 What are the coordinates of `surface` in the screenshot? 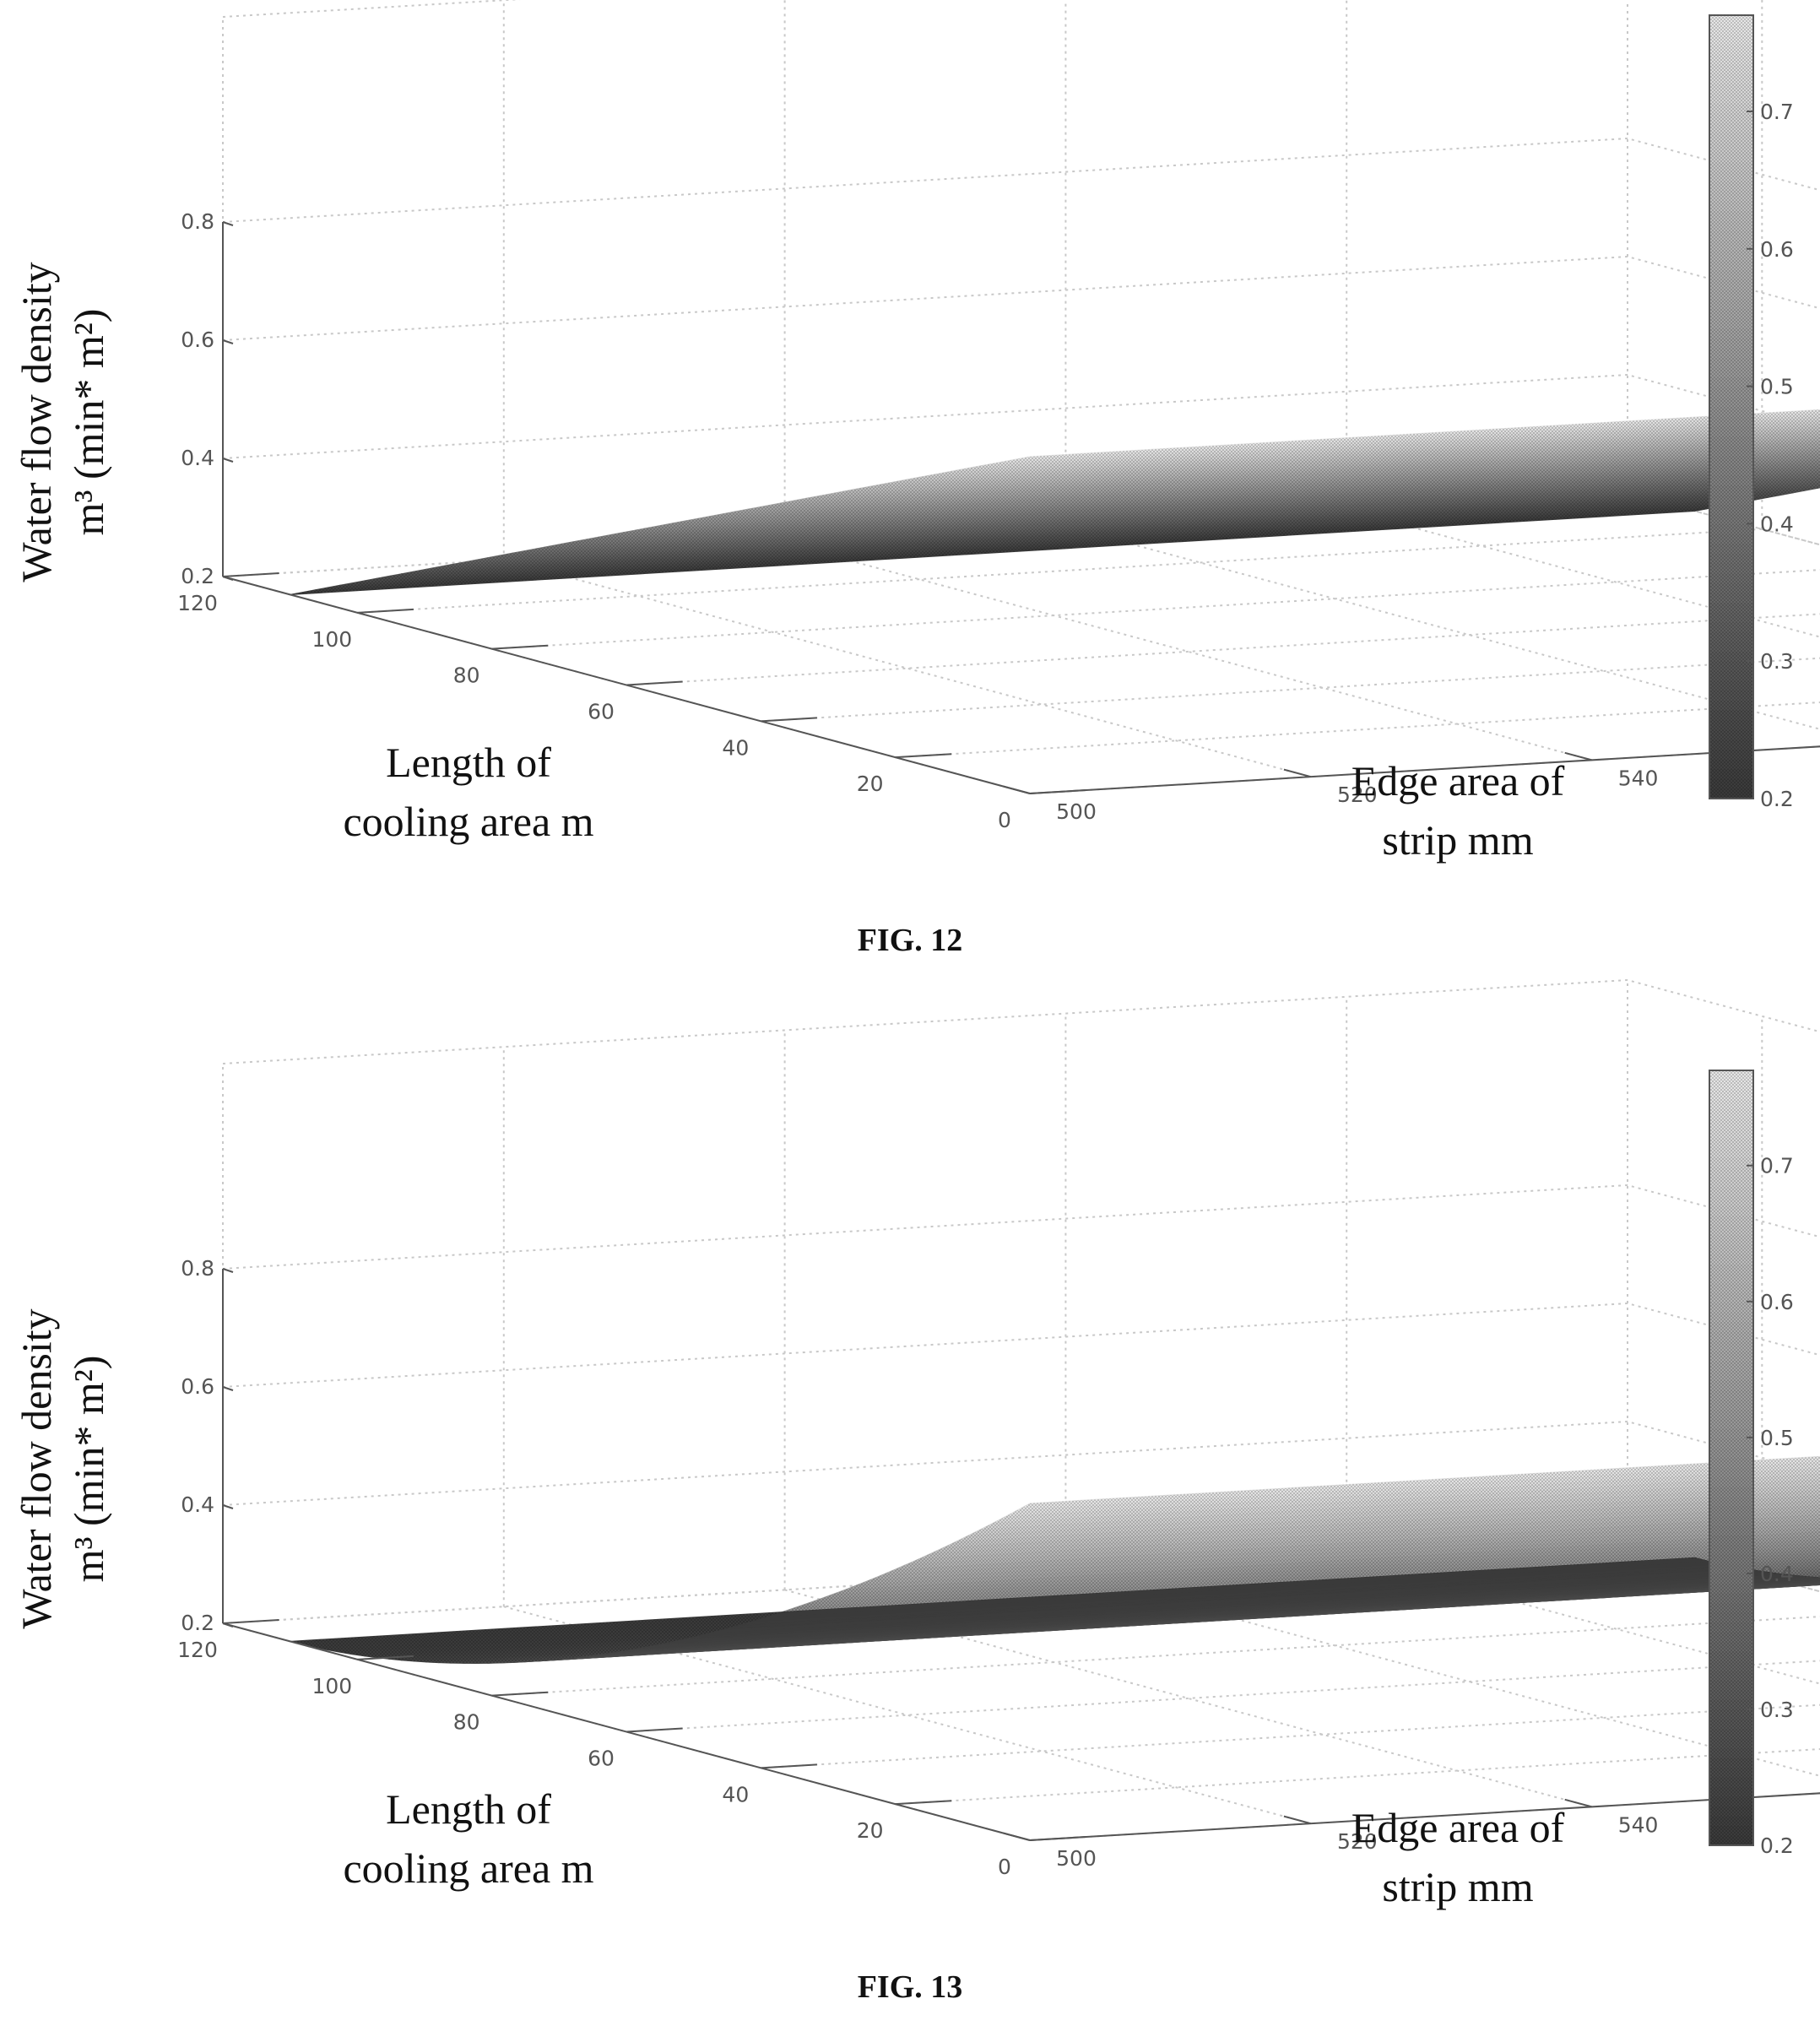 It's located at (1055, 502).